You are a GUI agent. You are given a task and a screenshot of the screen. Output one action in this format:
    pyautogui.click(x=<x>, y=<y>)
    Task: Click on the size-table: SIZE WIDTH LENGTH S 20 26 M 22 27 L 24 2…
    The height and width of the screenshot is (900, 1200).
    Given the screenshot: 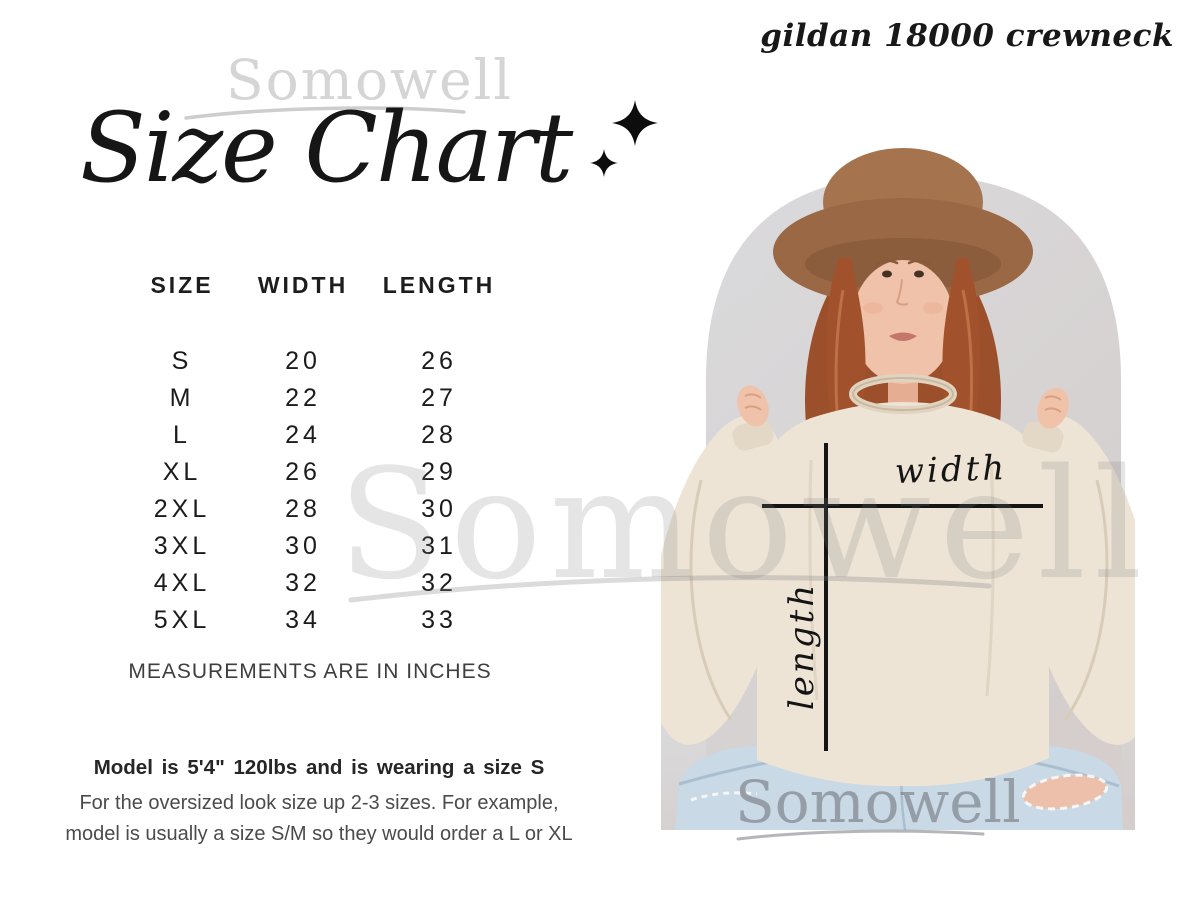 What is the action you would take?
    pyautogui.click(x=318, y=455)
    